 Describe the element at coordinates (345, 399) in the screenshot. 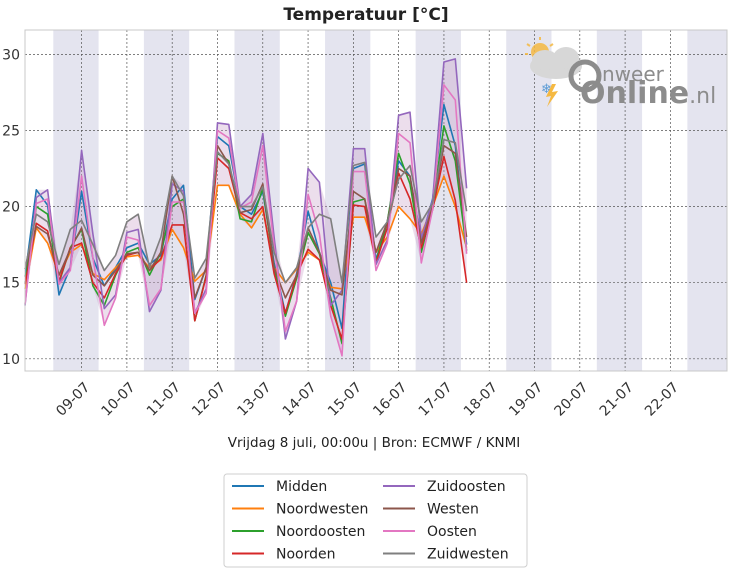

I see `x-tick-label: 15-07` at that location.